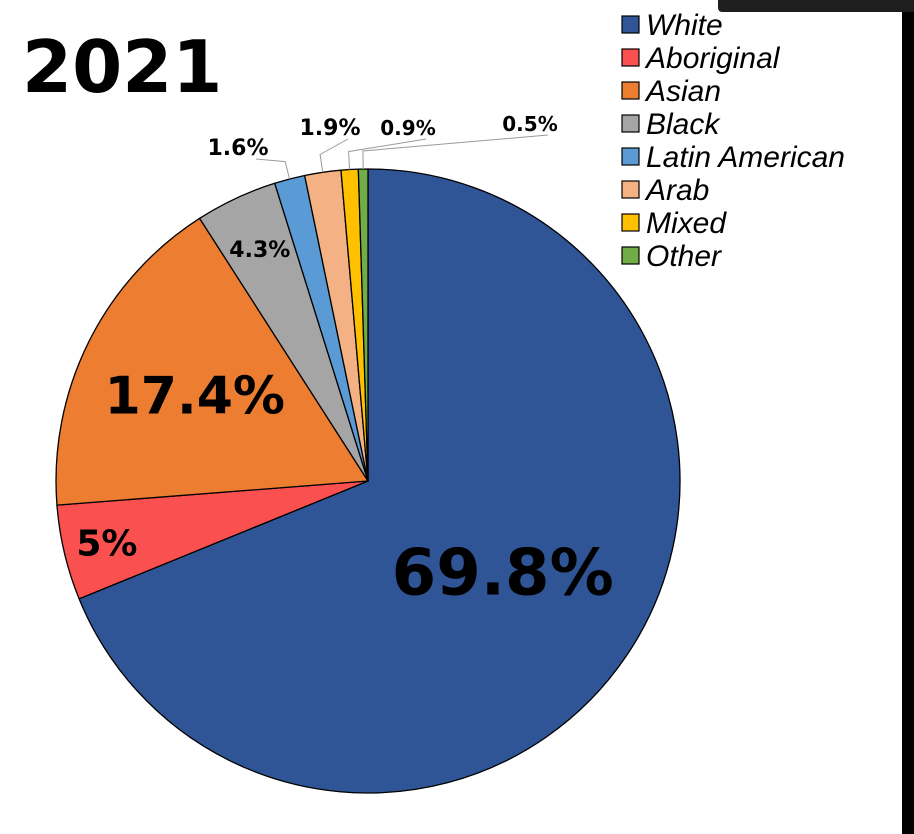  I want to click on chart-title: 2021, so click(122, 67).